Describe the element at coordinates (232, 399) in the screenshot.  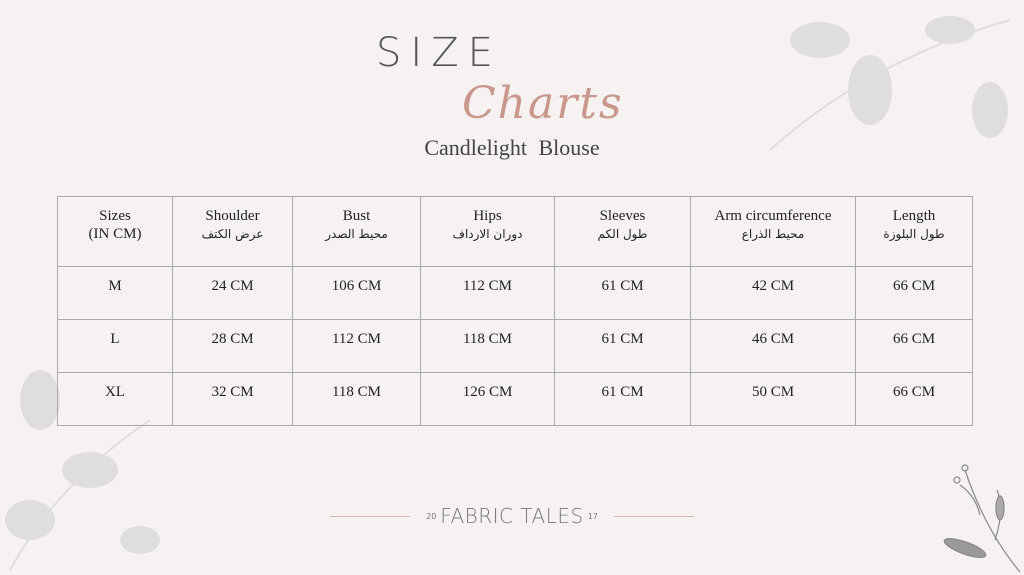
I see `cell: 32 CM` at that location.